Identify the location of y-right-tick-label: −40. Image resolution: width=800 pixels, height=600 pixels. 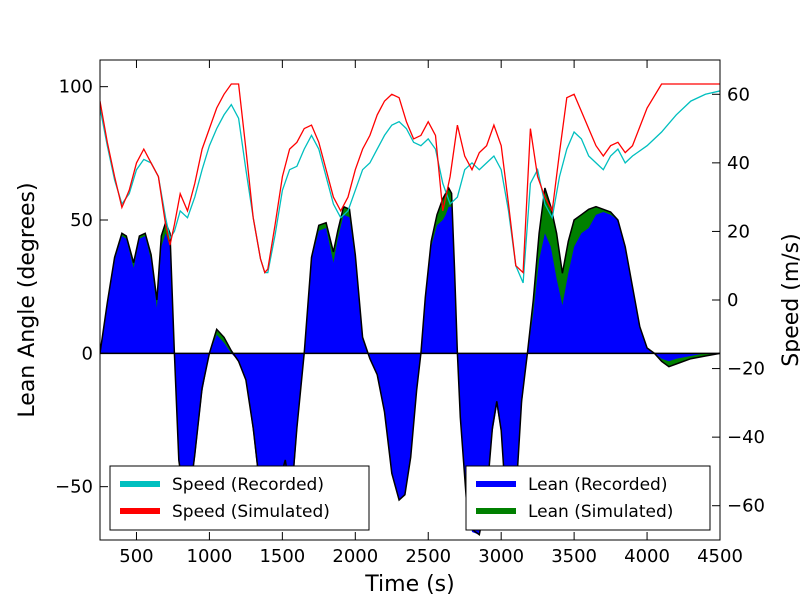
(746, 437).